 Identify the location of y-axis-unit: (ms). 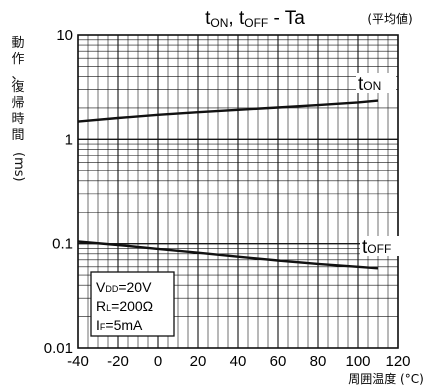
(18, 167).